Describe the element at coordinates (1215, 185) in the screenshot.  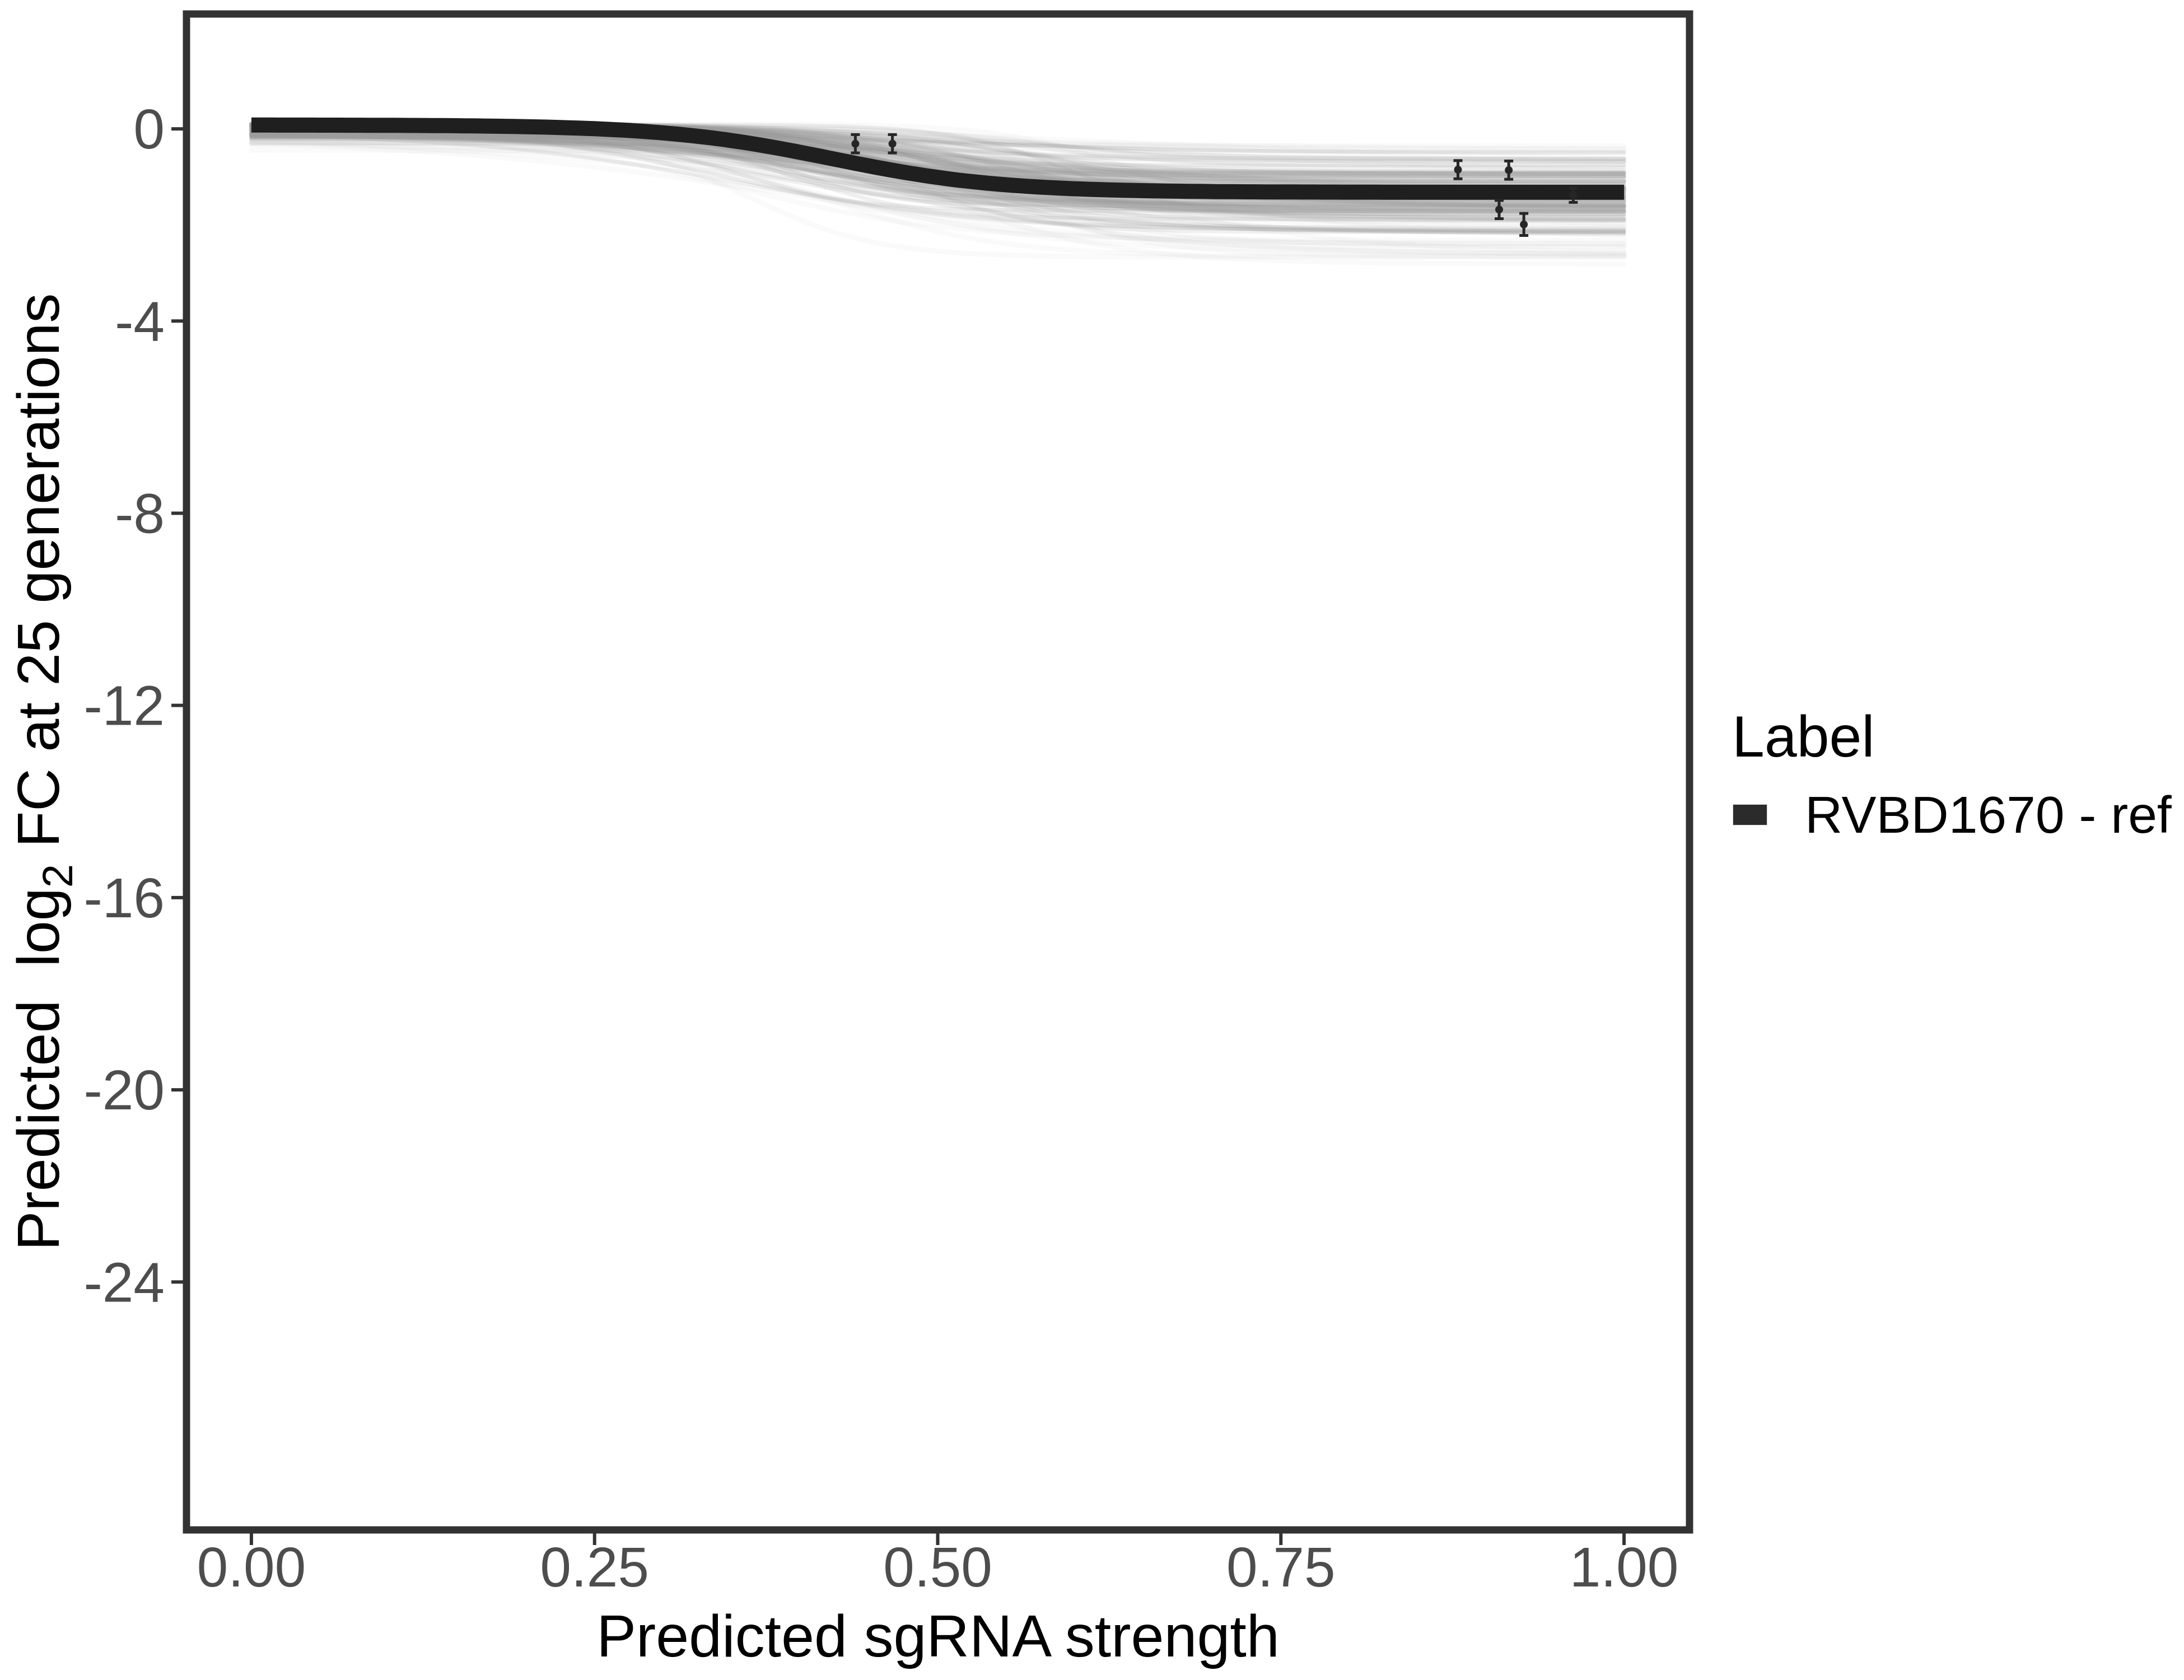
I see `data-points` at that location.